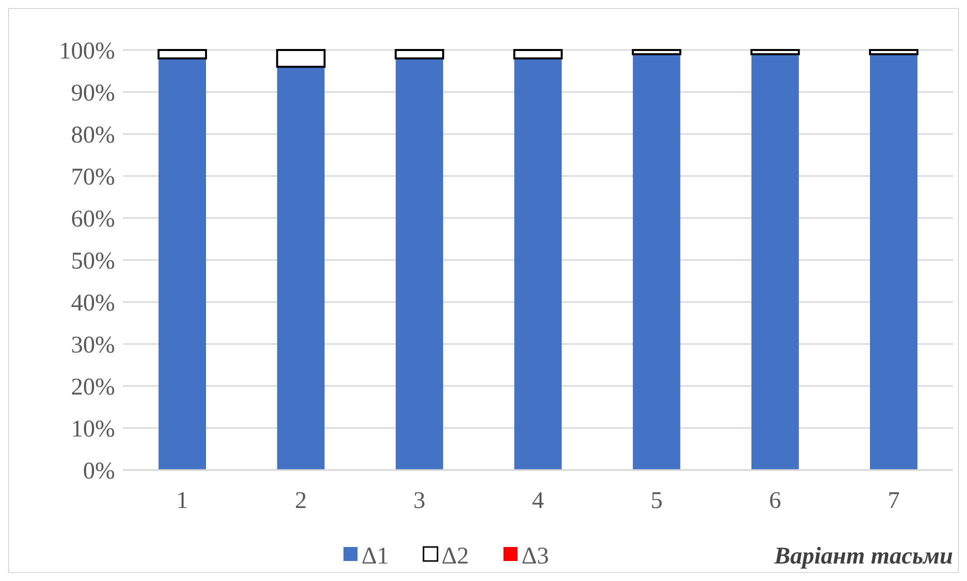  Describe the element at coordinates (93, 135) in the screenshot. I see `y-tick-label: 80%` at that location.